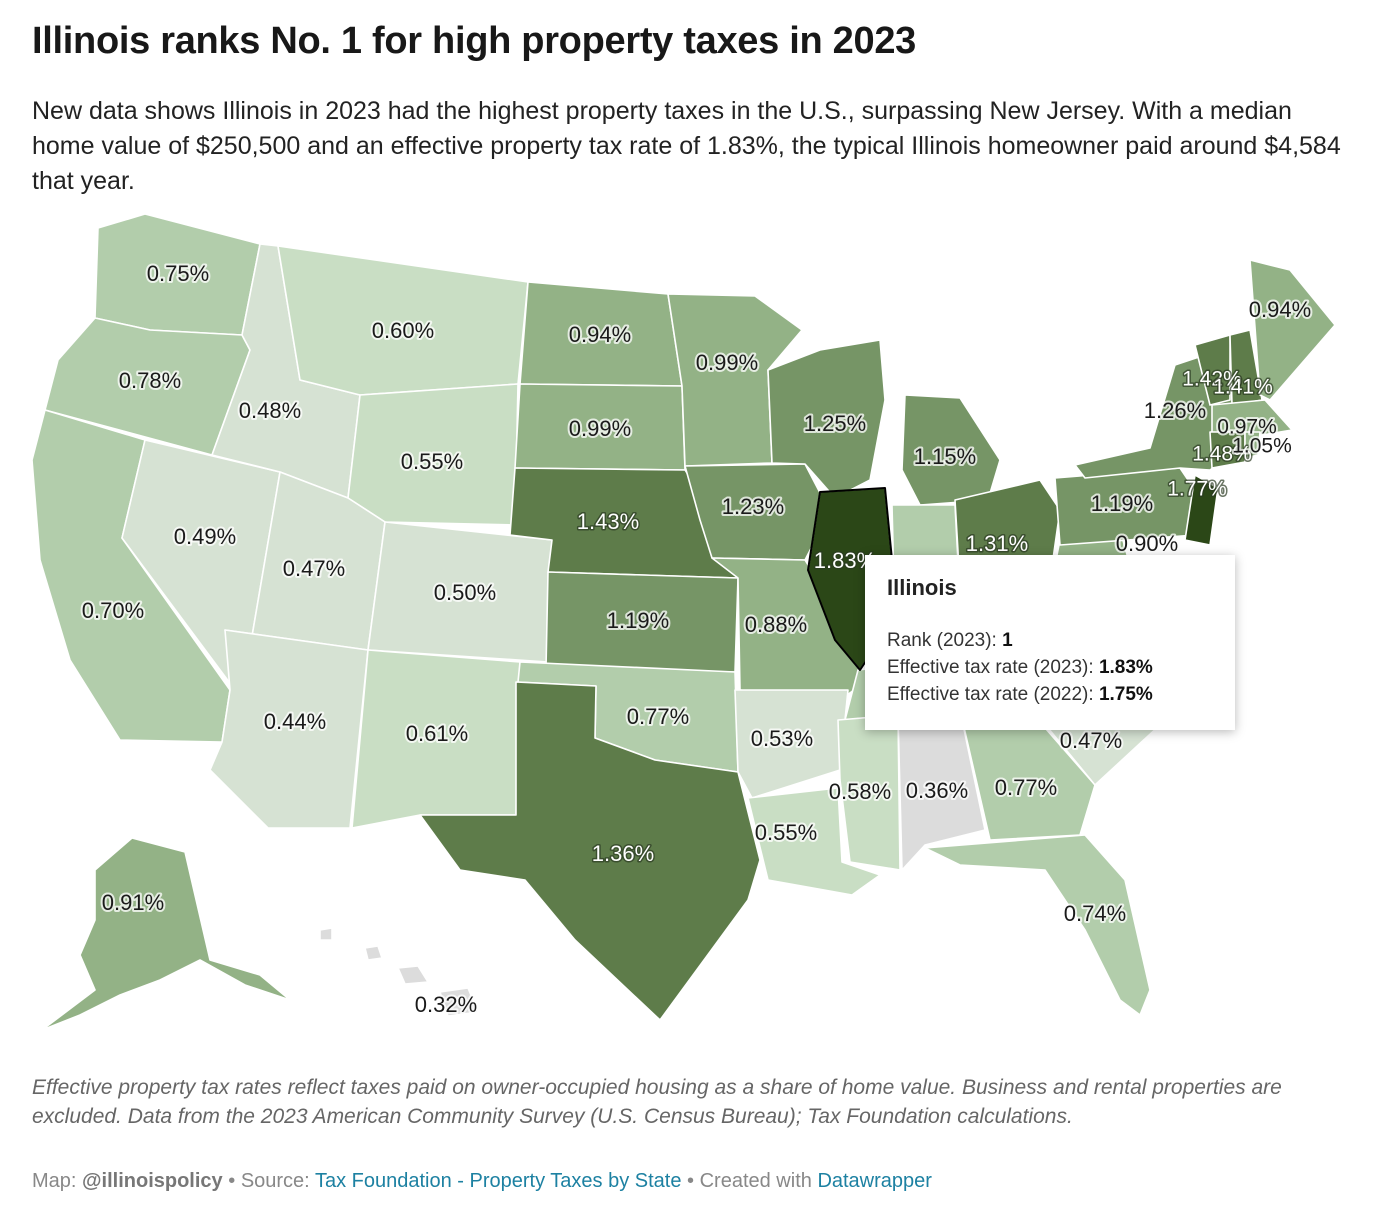 This screenshot has height=1220, width=1386. Describe the element at coordinates (1201, 510) in the screenshot. I see `state-new-jersey` at that location.